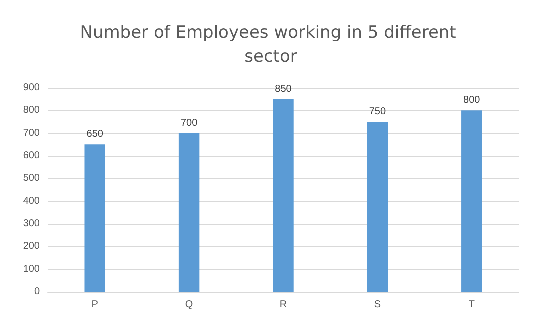 Image resolution: width=542 pixels, height=330 pixels. What do you see at coordinates (31, 156) in the screenshot?
I see `y-tick-label: 600` at bounding box center [31, 156].